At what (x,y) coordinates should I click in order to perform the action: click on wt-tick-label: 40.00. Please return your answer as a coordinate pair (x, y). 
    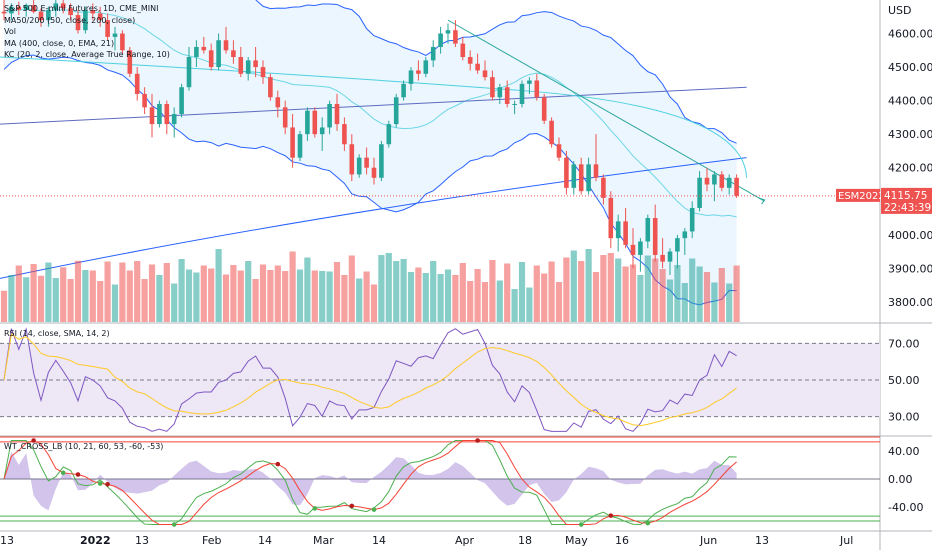
    Looking at the image, I should click on (904, 451).